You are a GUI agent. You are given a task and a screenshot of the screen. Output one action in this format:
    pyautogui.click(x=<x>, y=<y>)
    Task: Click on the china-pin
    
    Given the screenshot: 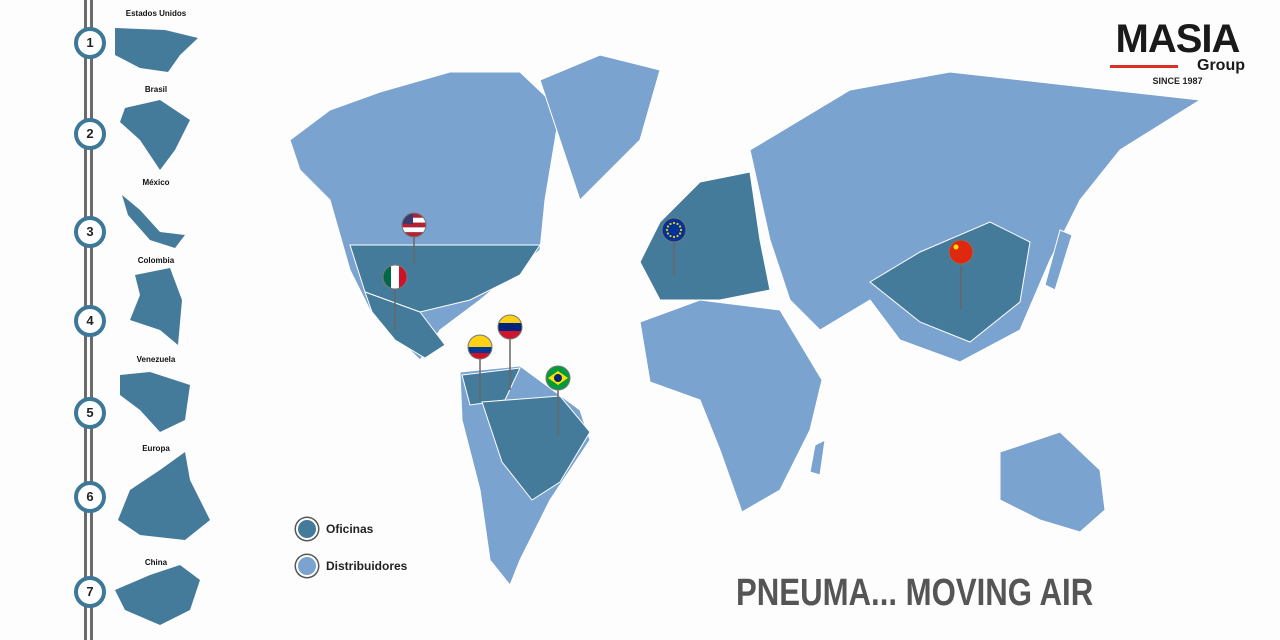 What is the action you would take?
    pyautogui.click(x=961, y=274)
    